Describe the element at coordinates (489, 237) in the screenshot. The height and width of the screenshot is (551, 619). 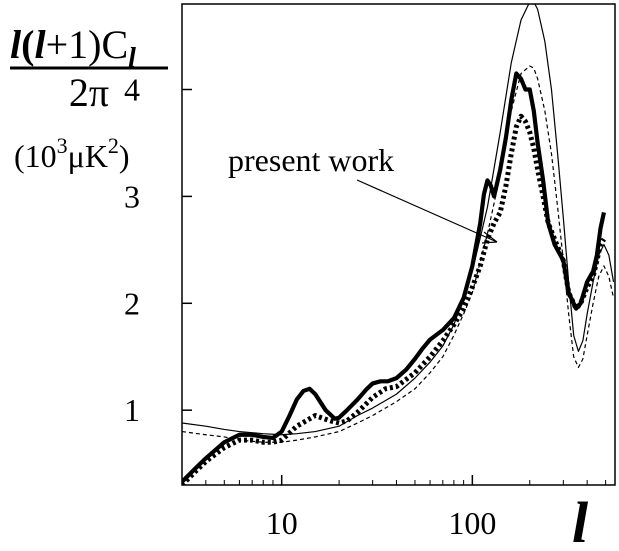
I see `annotation-arrowhead` at that location.